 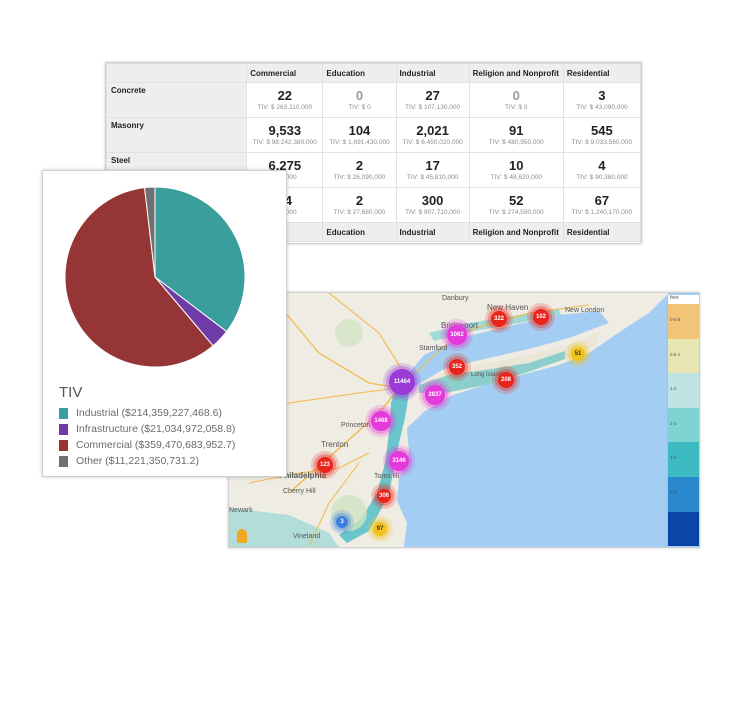 I want to click on map-cluster-marker: 102, so click(x=541, y=317).